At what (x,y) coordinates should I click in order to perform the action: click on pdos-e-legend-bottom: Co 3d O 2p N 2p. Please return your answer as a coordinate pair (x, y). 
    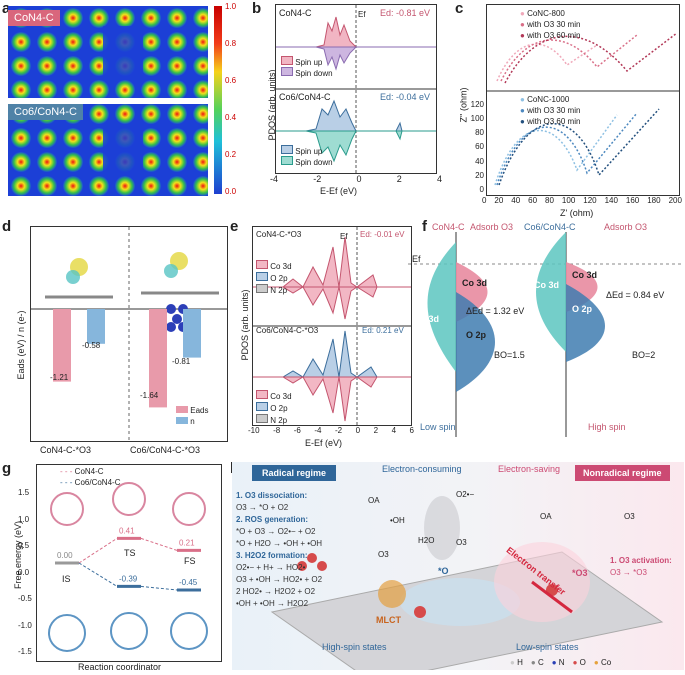
    Looking at the image, I should click on (274, 408).